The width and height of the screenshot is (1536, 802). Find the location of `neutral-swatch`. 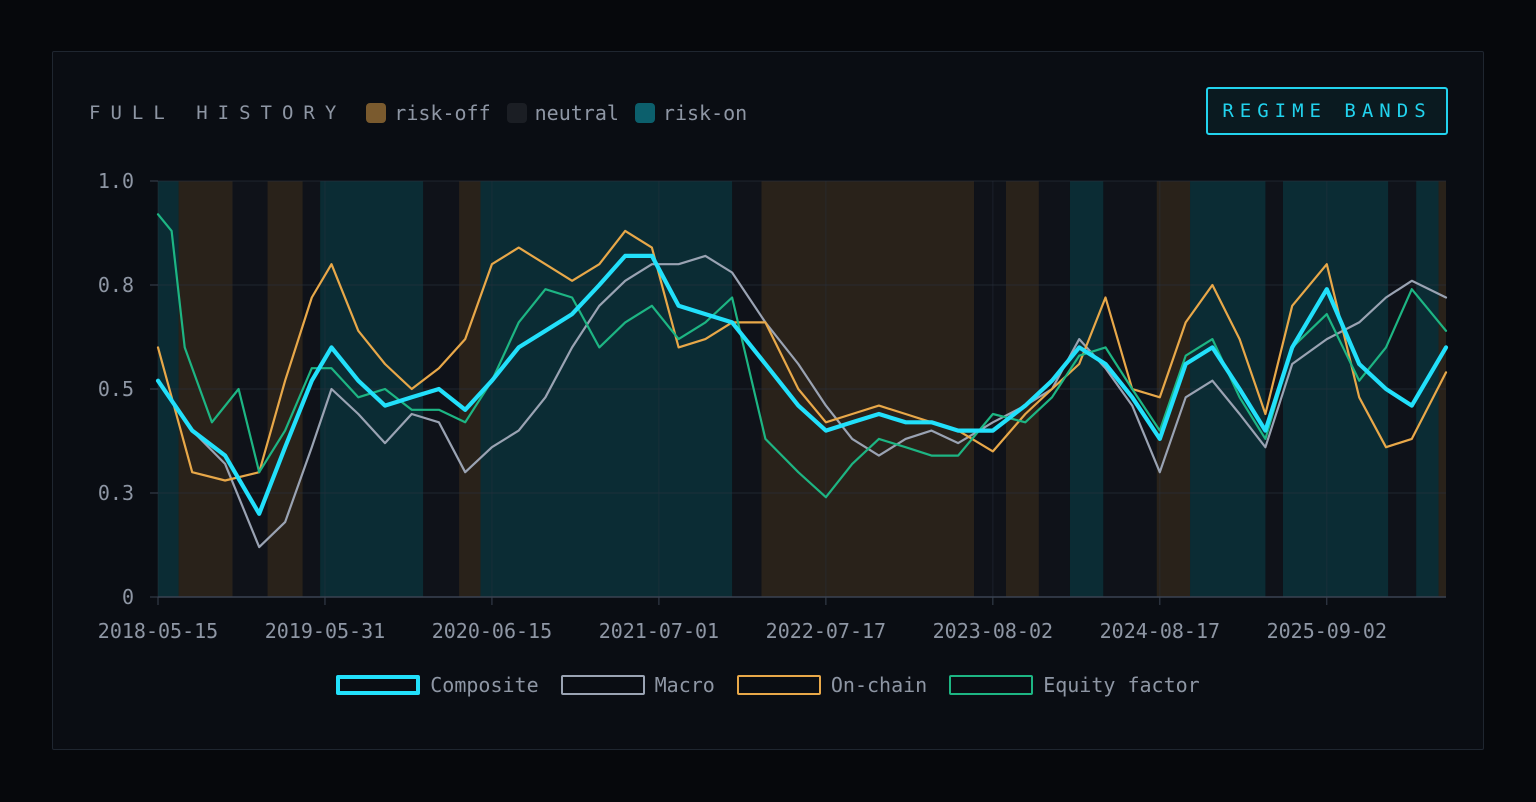

neutral-swatch is located at coordinates (516, 113).